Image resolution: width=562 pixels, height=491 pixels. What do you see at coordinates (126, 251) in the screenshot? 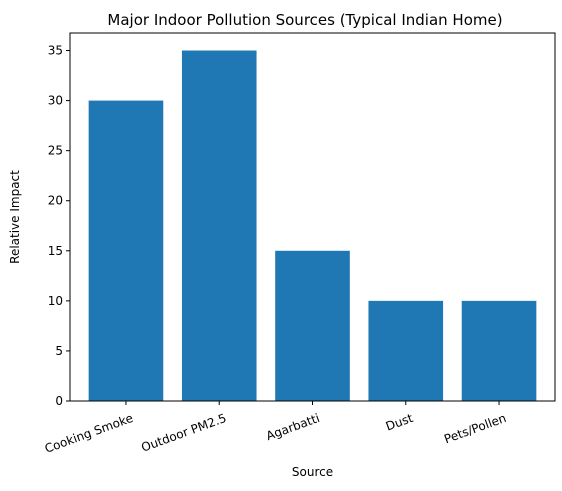
I see `bar-cooking-smoke` at bounding box center [126, 251].